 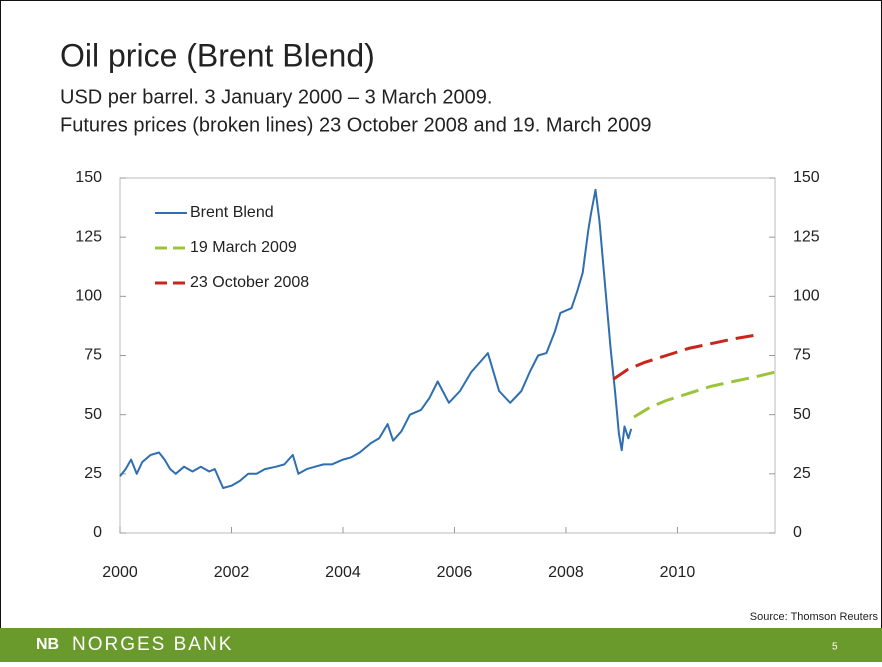 I want to click on y2-tick-label: 0, so click(x=797, y=532).